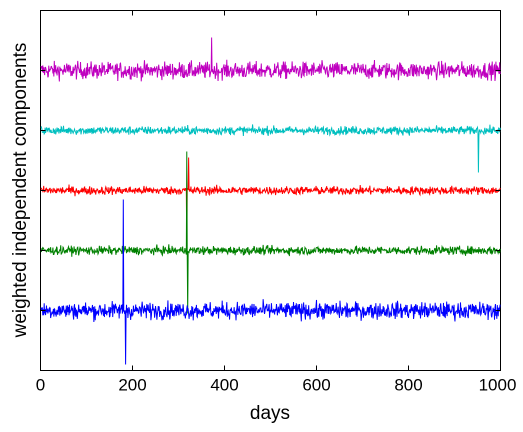 The image size is (523, 432). What do you see at coordinates (316, 385) in the screenshot?
I see `x-tick-label-3: 600` at bounding box center [316, 385].